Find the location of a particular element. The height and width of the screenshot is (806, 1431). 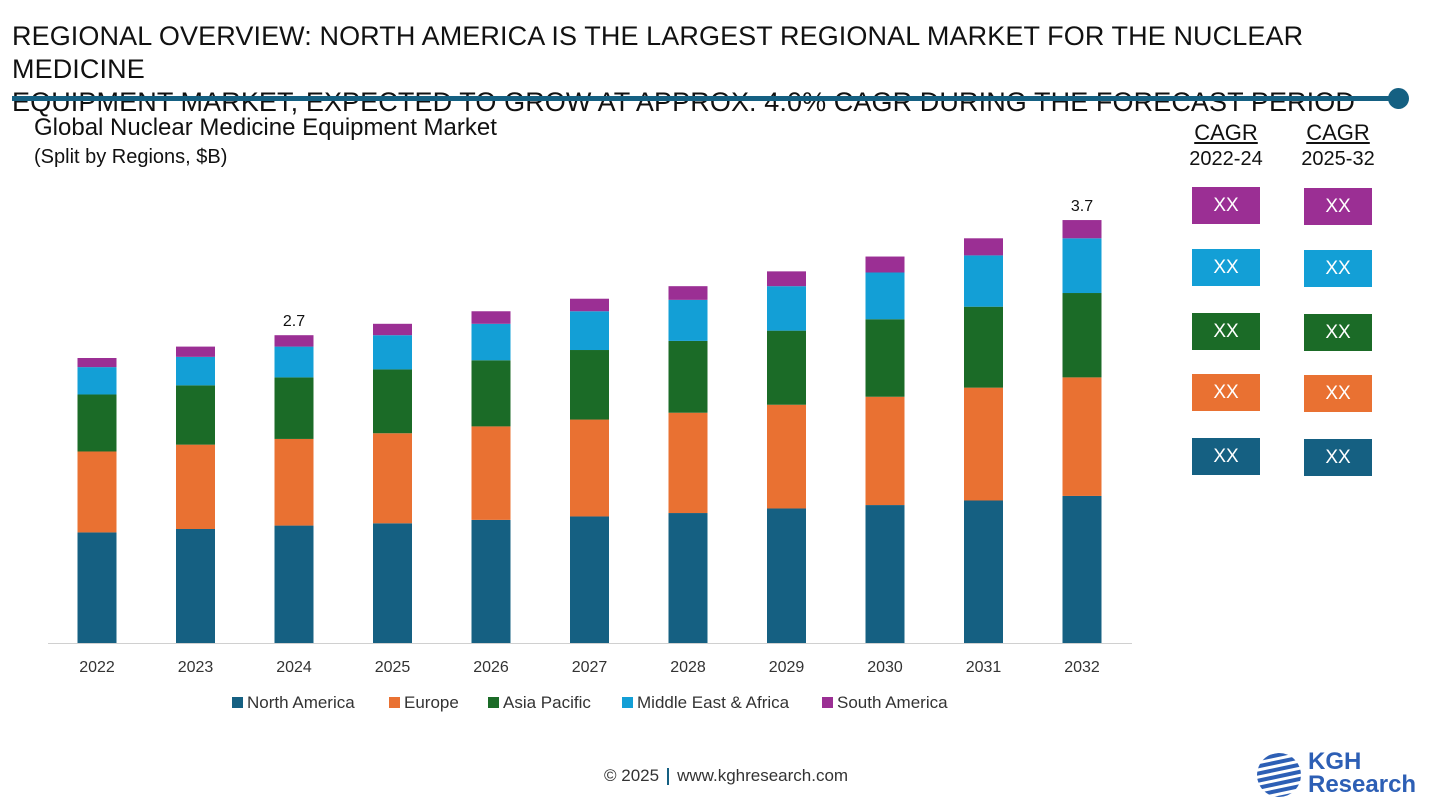

chart-subtitle: (Split by Regions, $B) is located at coordinates (131, 157).